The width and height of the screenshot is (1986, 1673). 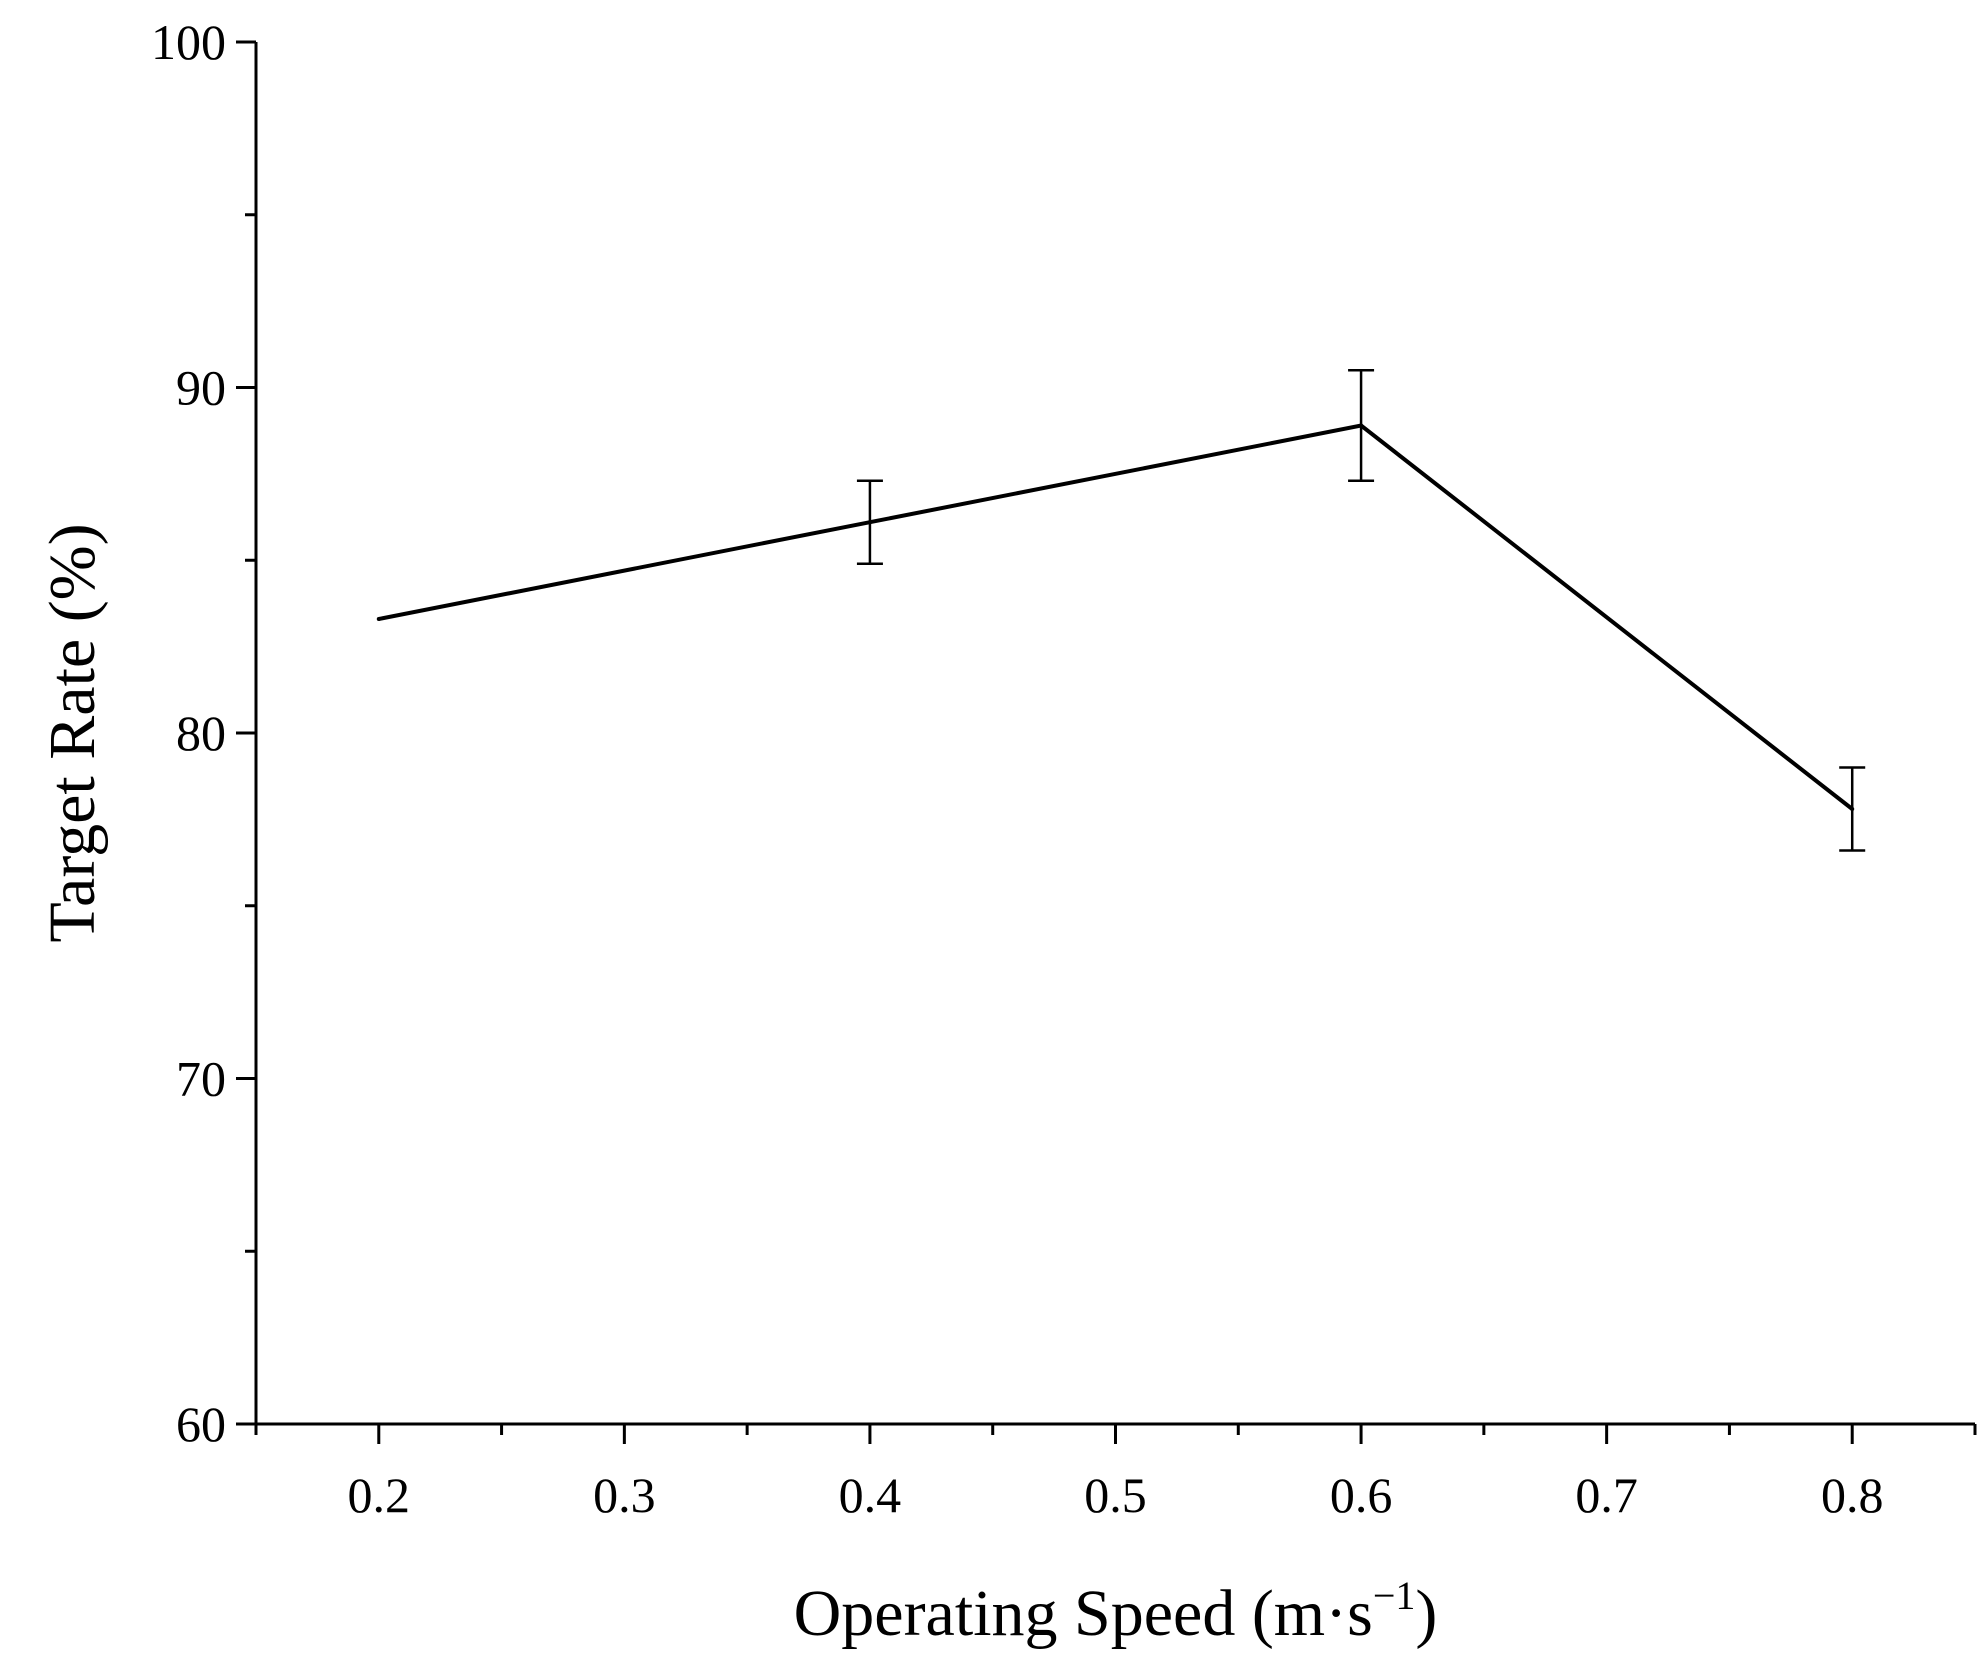 I want to click on data-point, so click(x=378, y=618).